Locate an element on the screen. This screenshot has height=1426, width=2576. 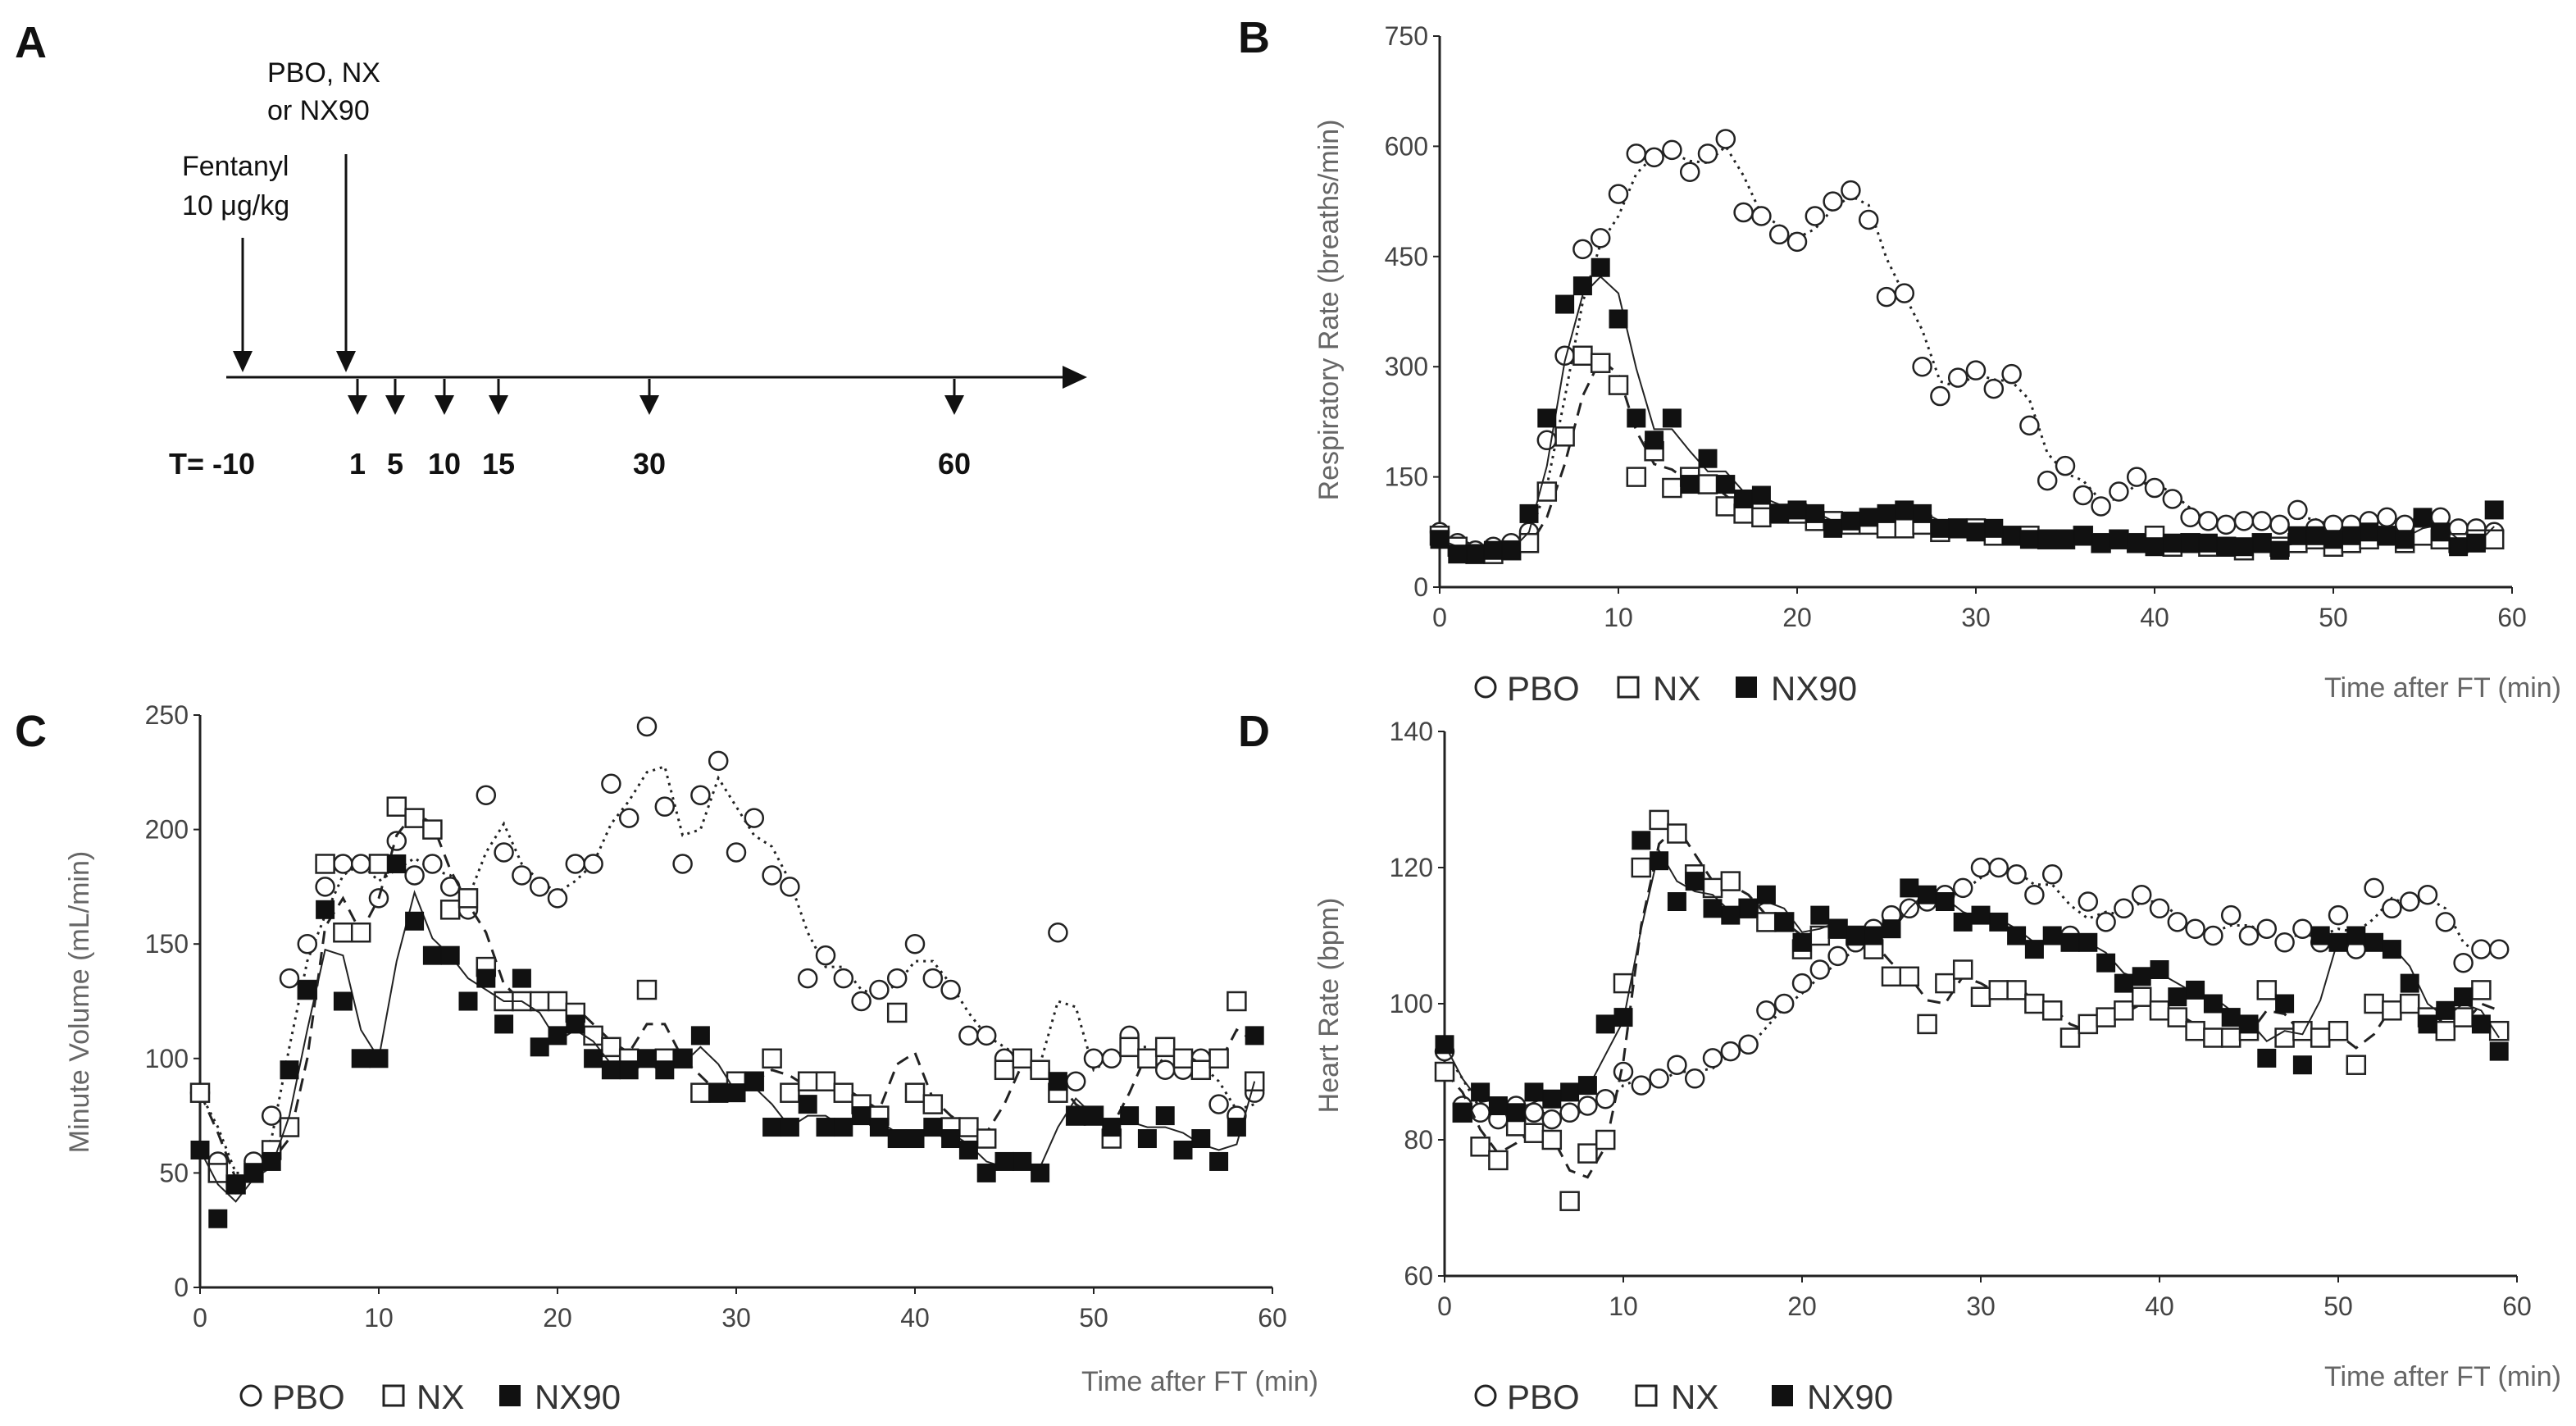
panel-d-label: D is located at coordinates (1254, 731).